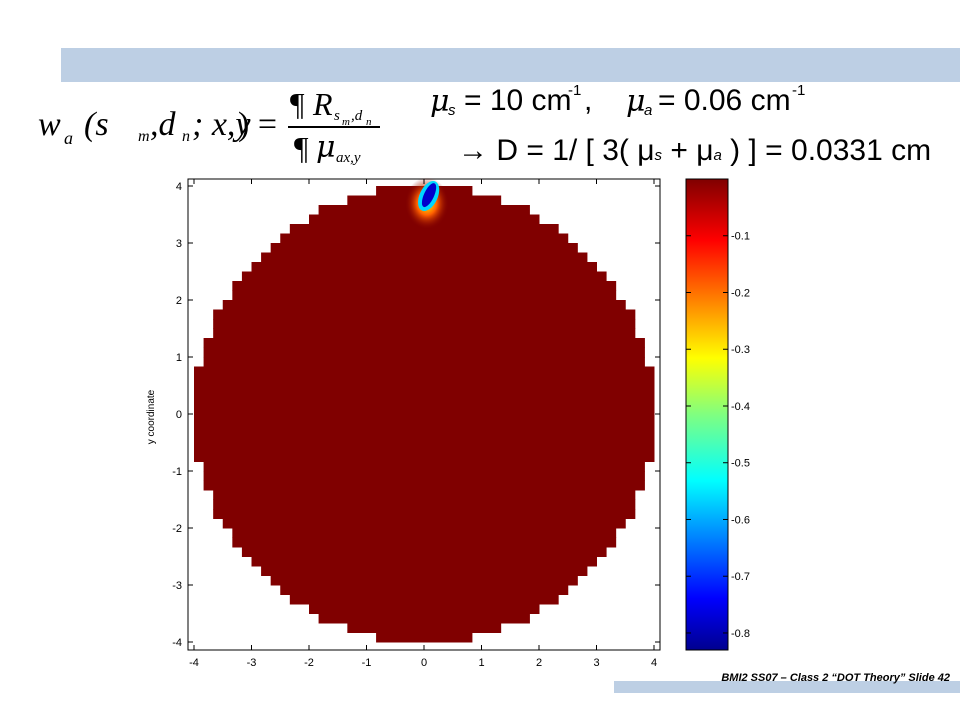 This screenshot has height=720, width=960. What do you see at coordinates (654, 663) in the screenshot?
I see `x-tick-label: 4` at bounding box center [654, 663].